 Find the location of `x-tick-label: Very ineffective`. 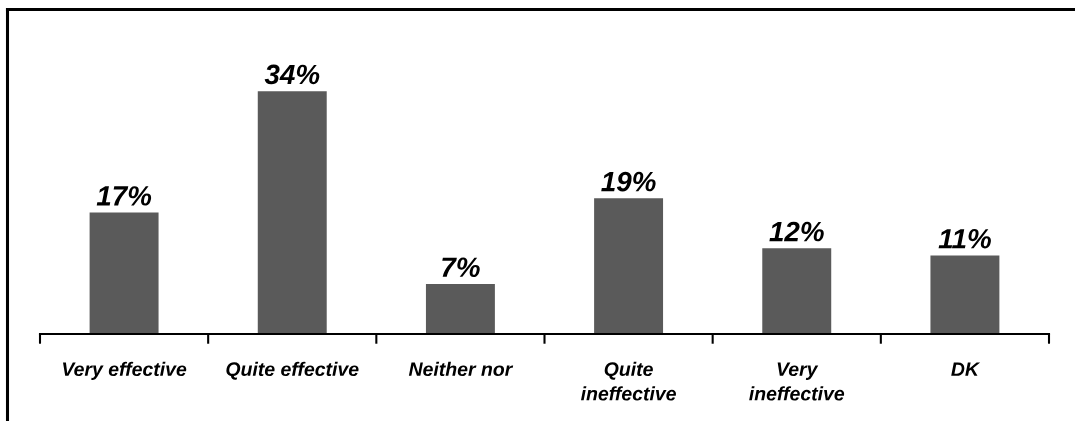

x-tick-label: Very ineffective is located at coordinates (797, 381).